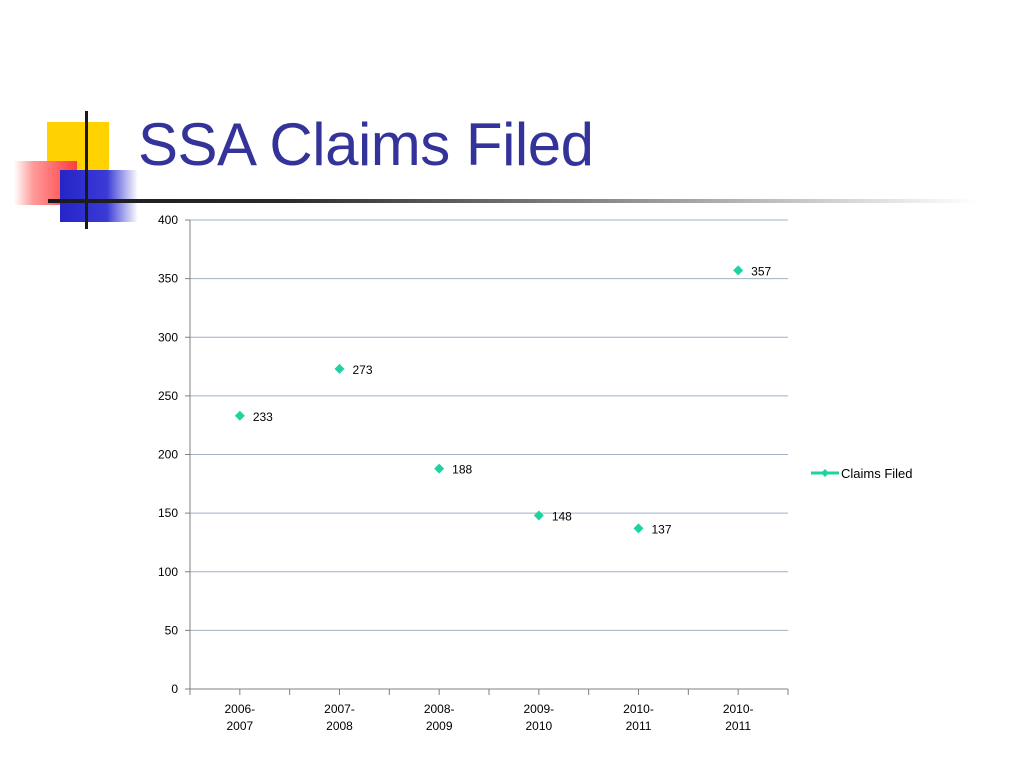 The width and height of the screenshot is (1024, 768). Describe the element at coordinates (462, 470) in the screenshot. I see `data-label: 188` at that location.